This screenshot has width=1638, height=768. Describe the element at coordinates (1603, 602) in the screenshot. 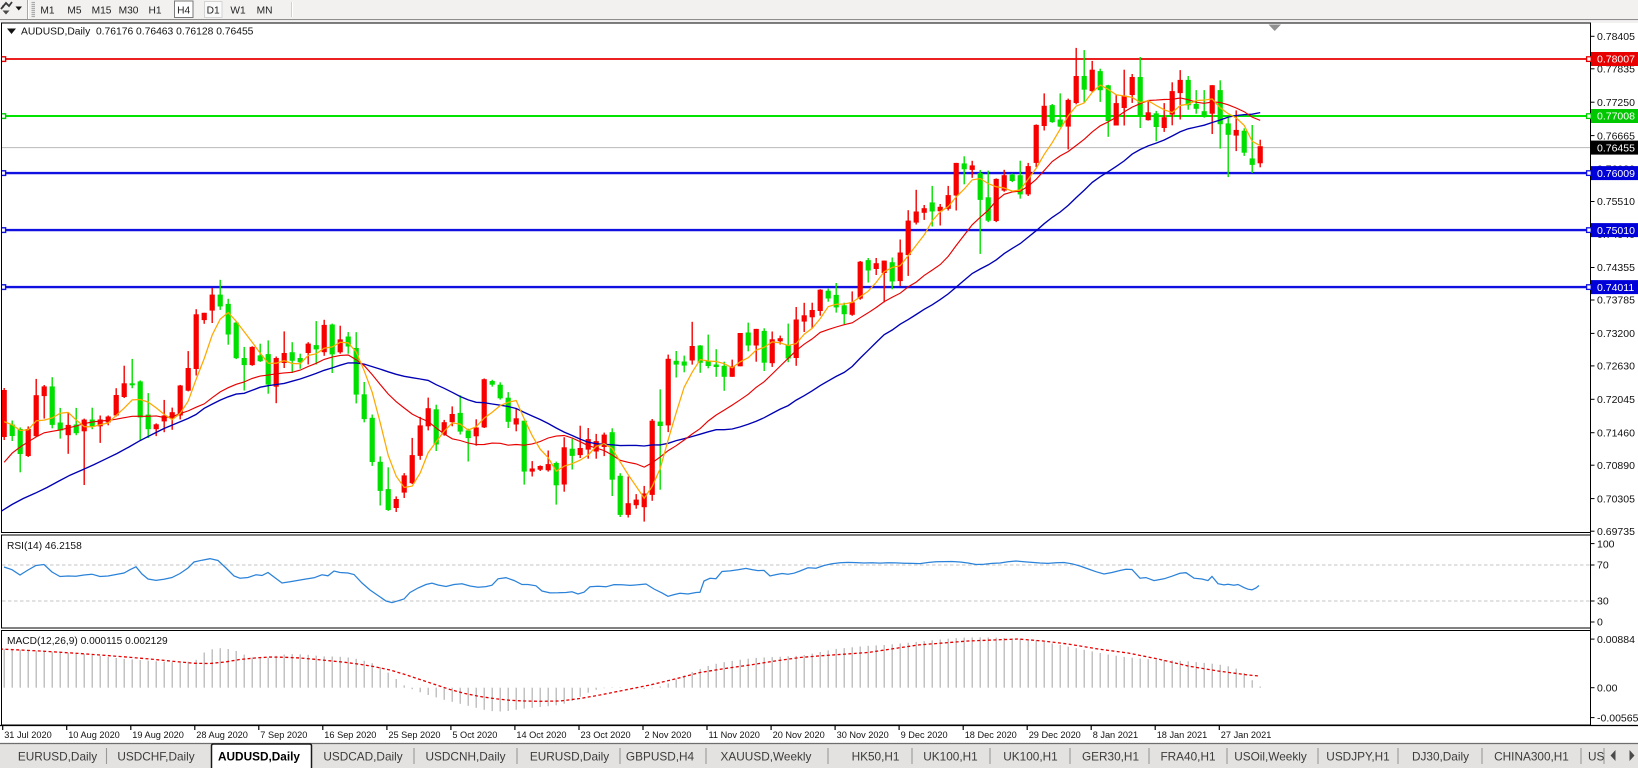

I see `svg-text: 30` at that location.